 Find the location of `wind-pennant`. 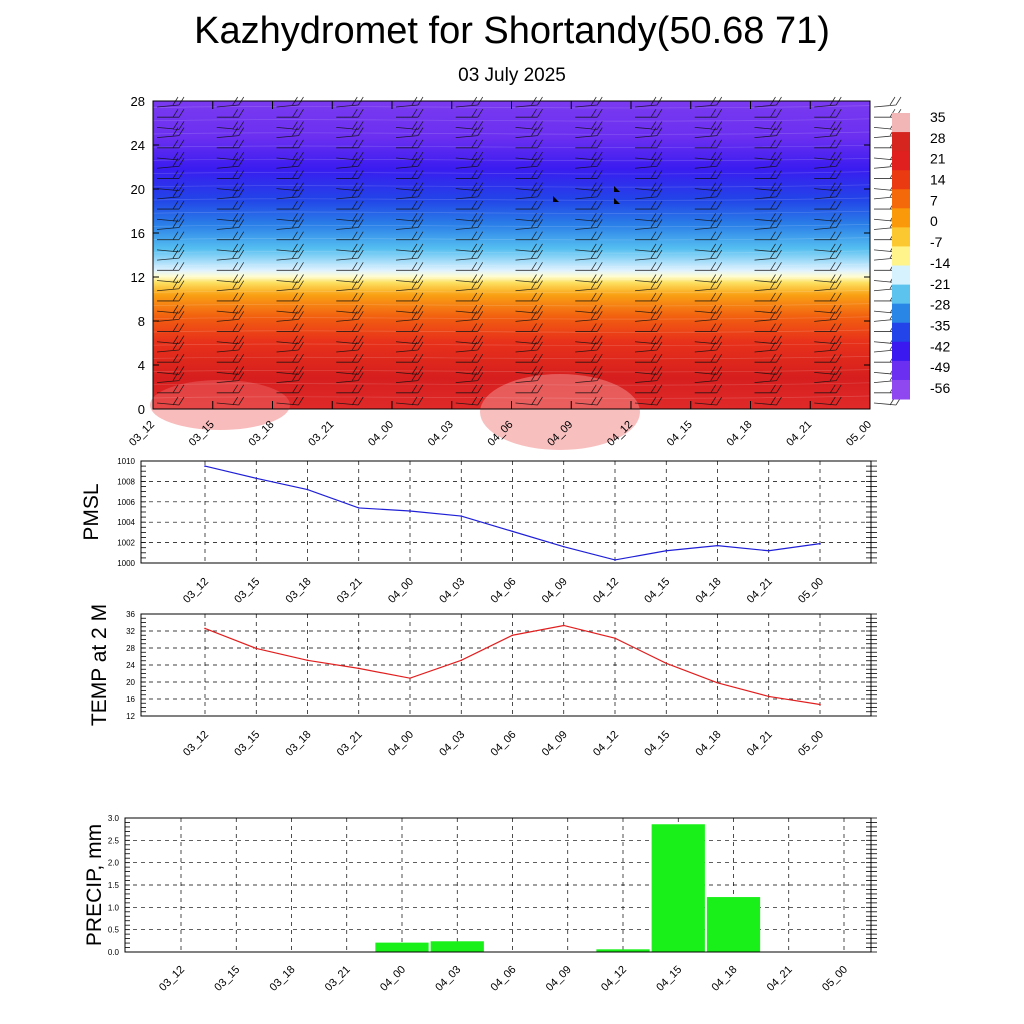

wind-pennant is located at coordinates (617, 201).